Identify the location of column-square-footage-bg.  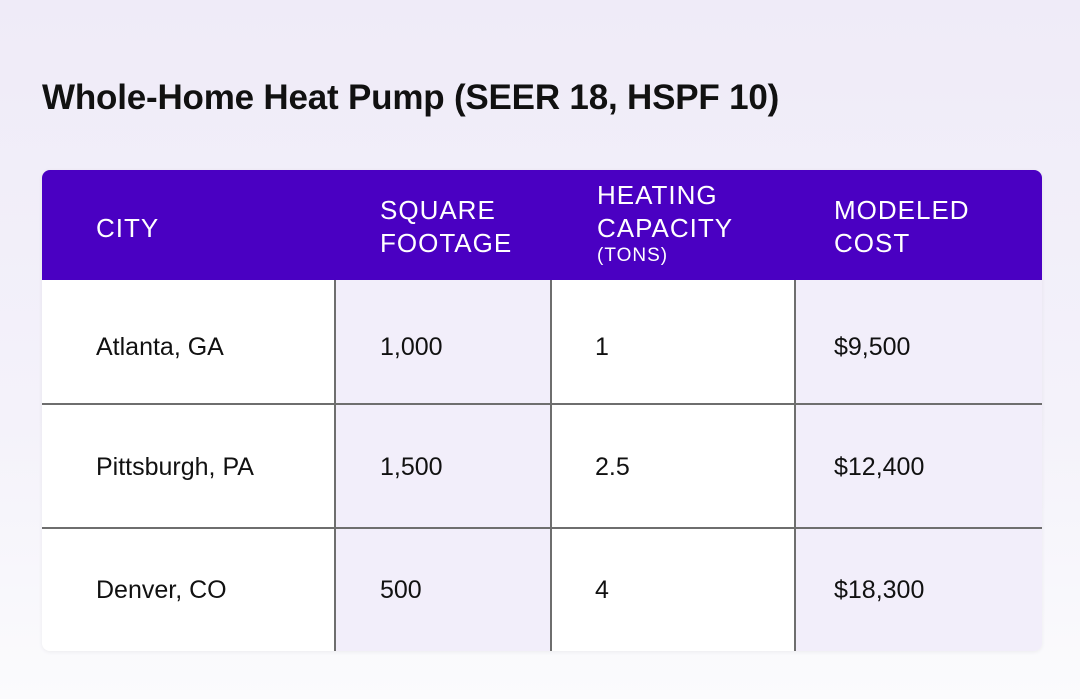
(443, 465).